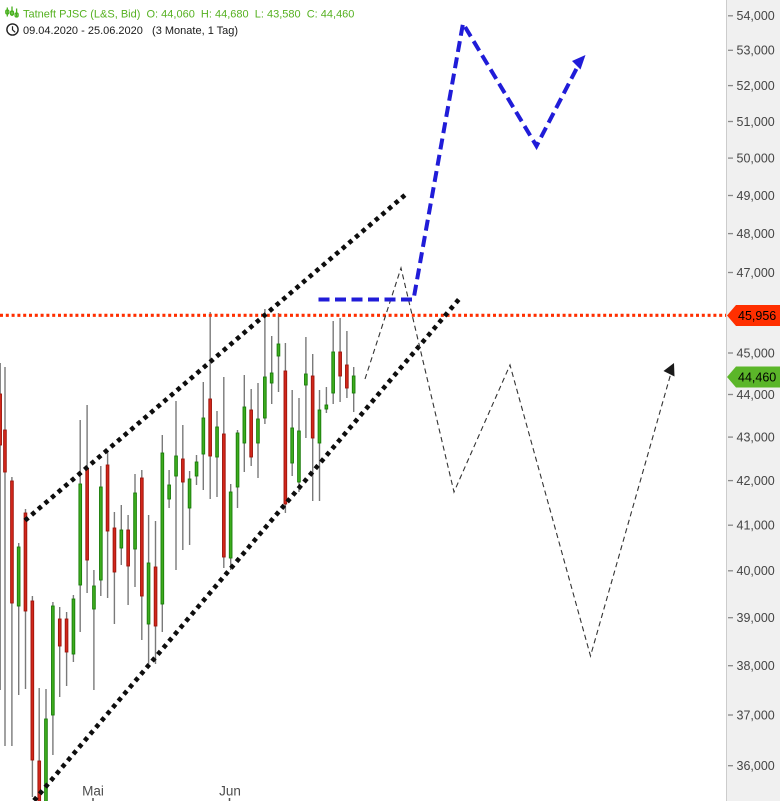 The image size is (780, 801). I want to click on svg-text: 44,460, so click(757, 378).